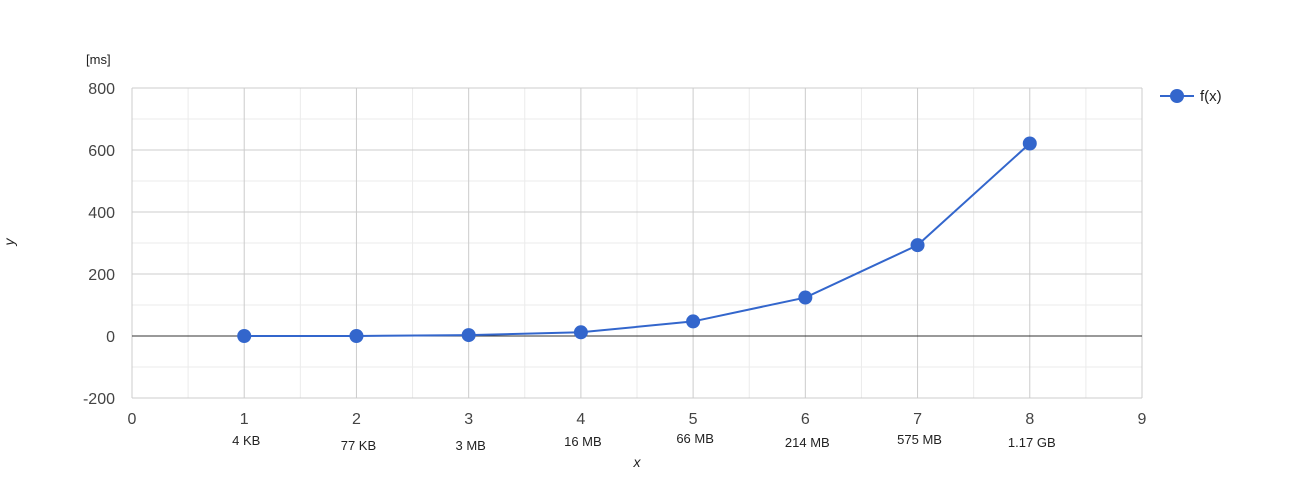 The width and height of the screenshot is (1299, 491). I want to click on size-label: 4 KB, so click(246, 440).